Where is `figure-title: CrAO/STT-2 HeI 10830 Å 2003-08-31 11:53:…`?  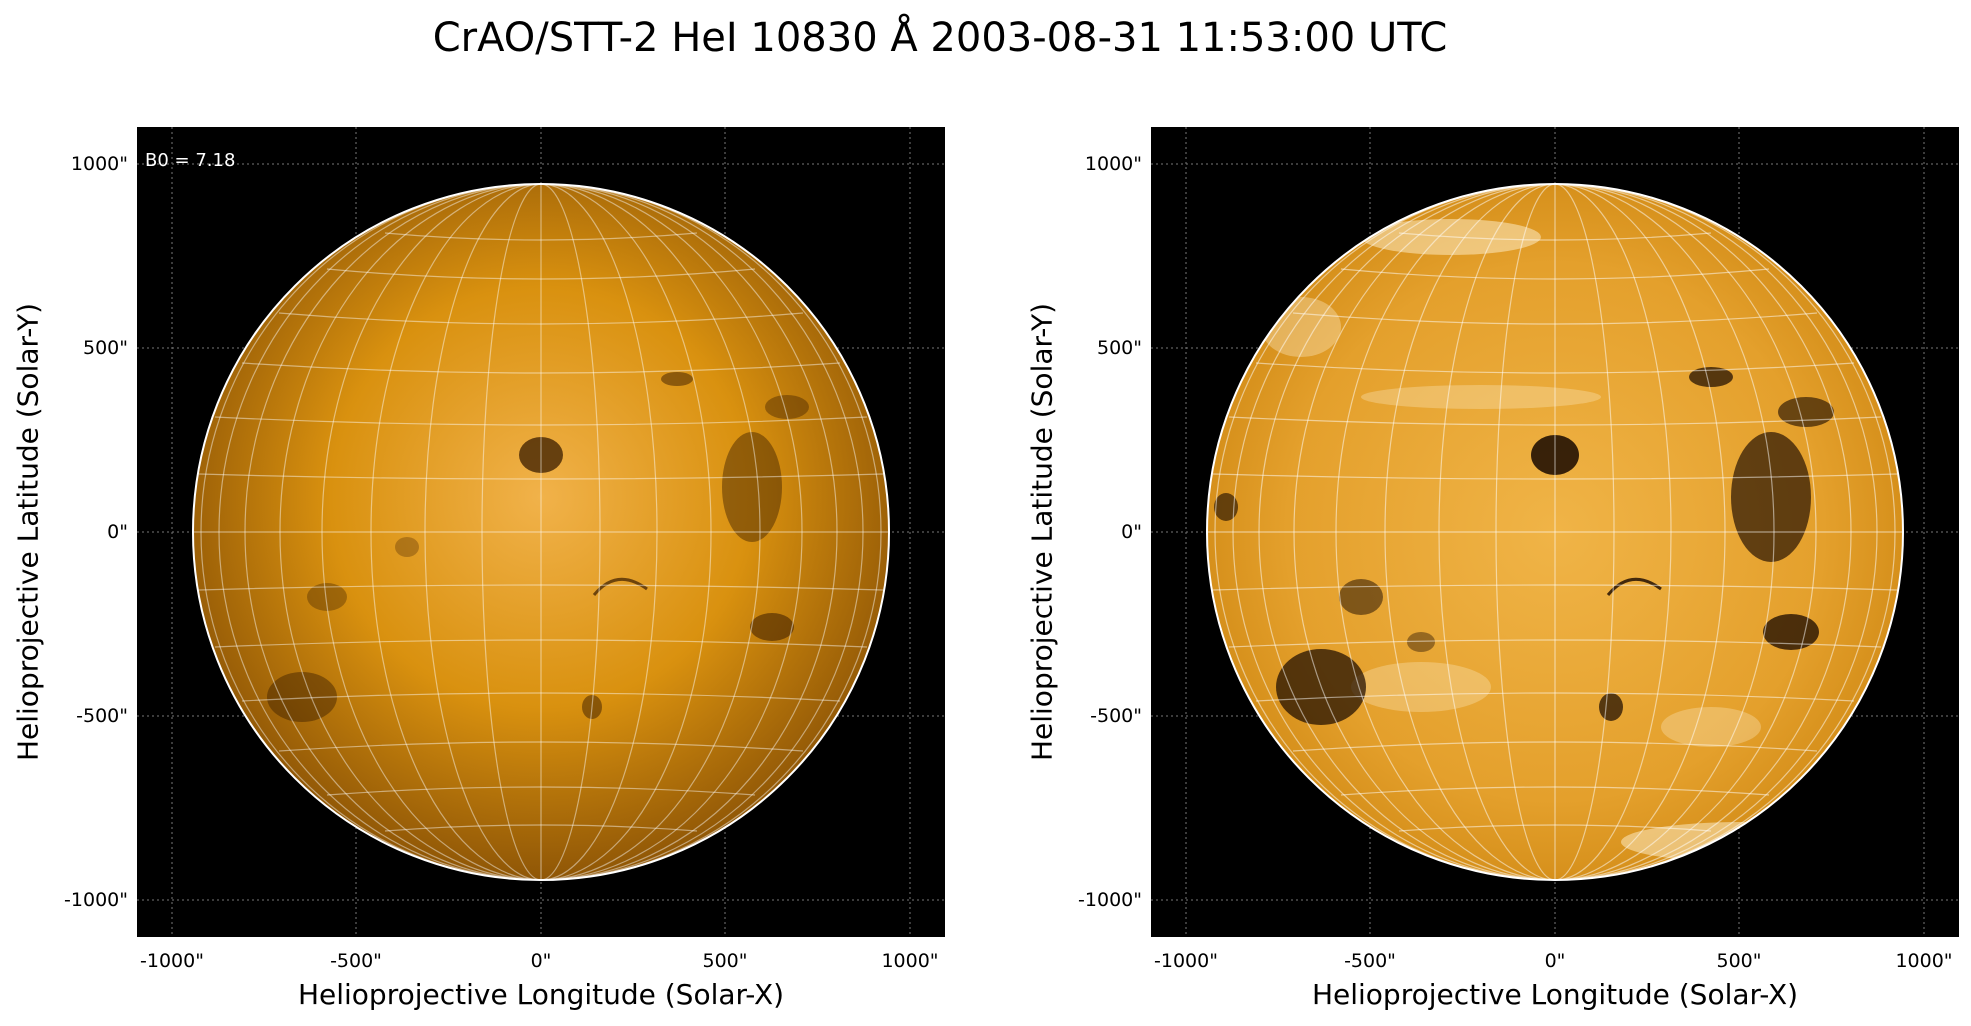
figure-title: CrAO/STT-2 HeI 10830 Å 2003-08-31 11:53:… is located at coordinates (940, 38).